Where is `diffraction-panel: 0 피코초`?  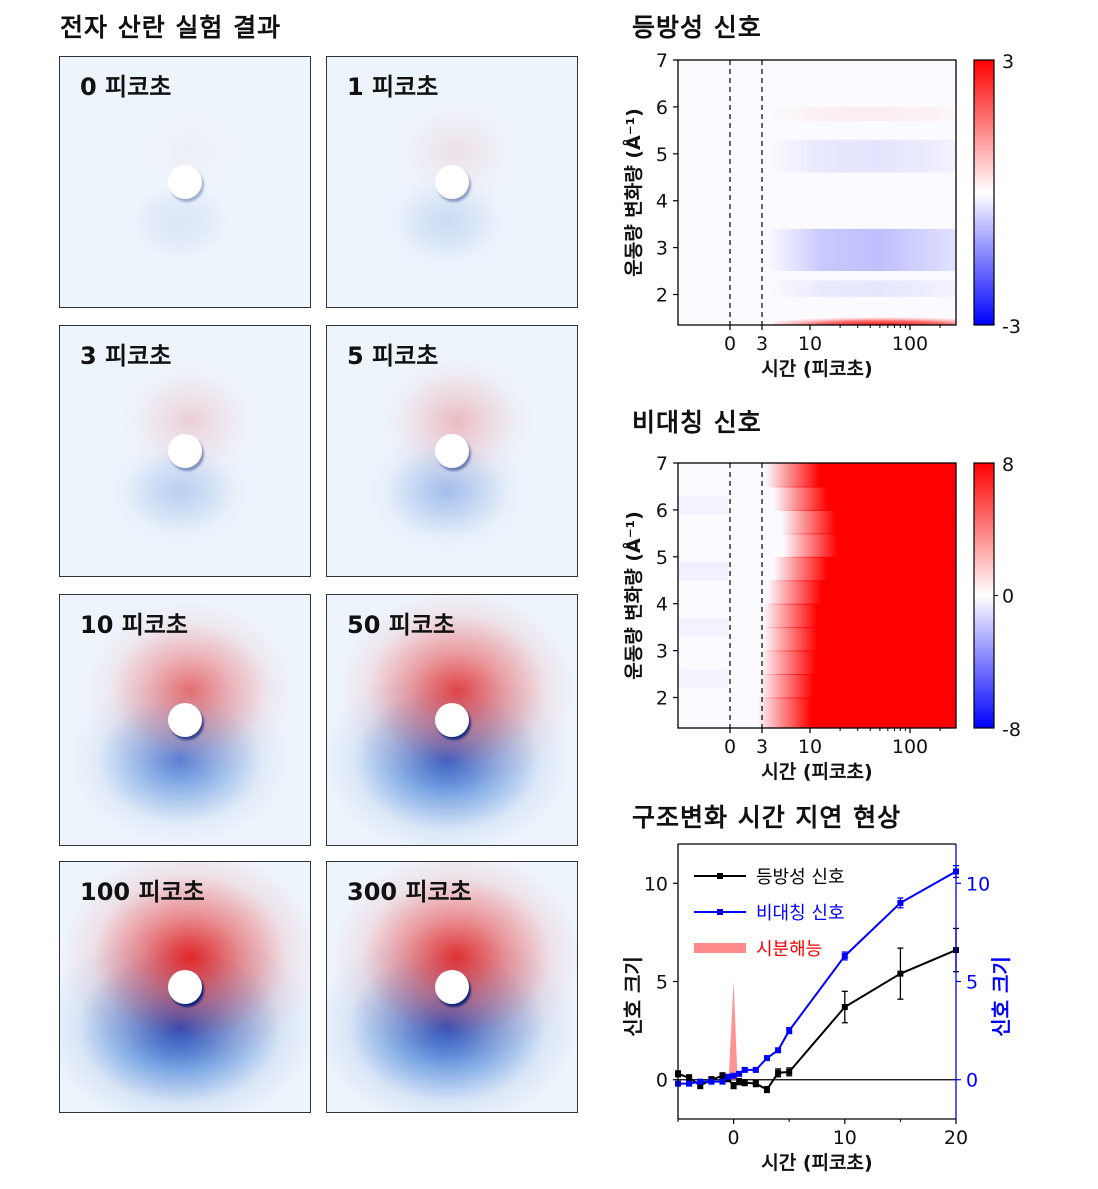 diffraction-panel: 0 피코초 is located at coordinates (185, 182).